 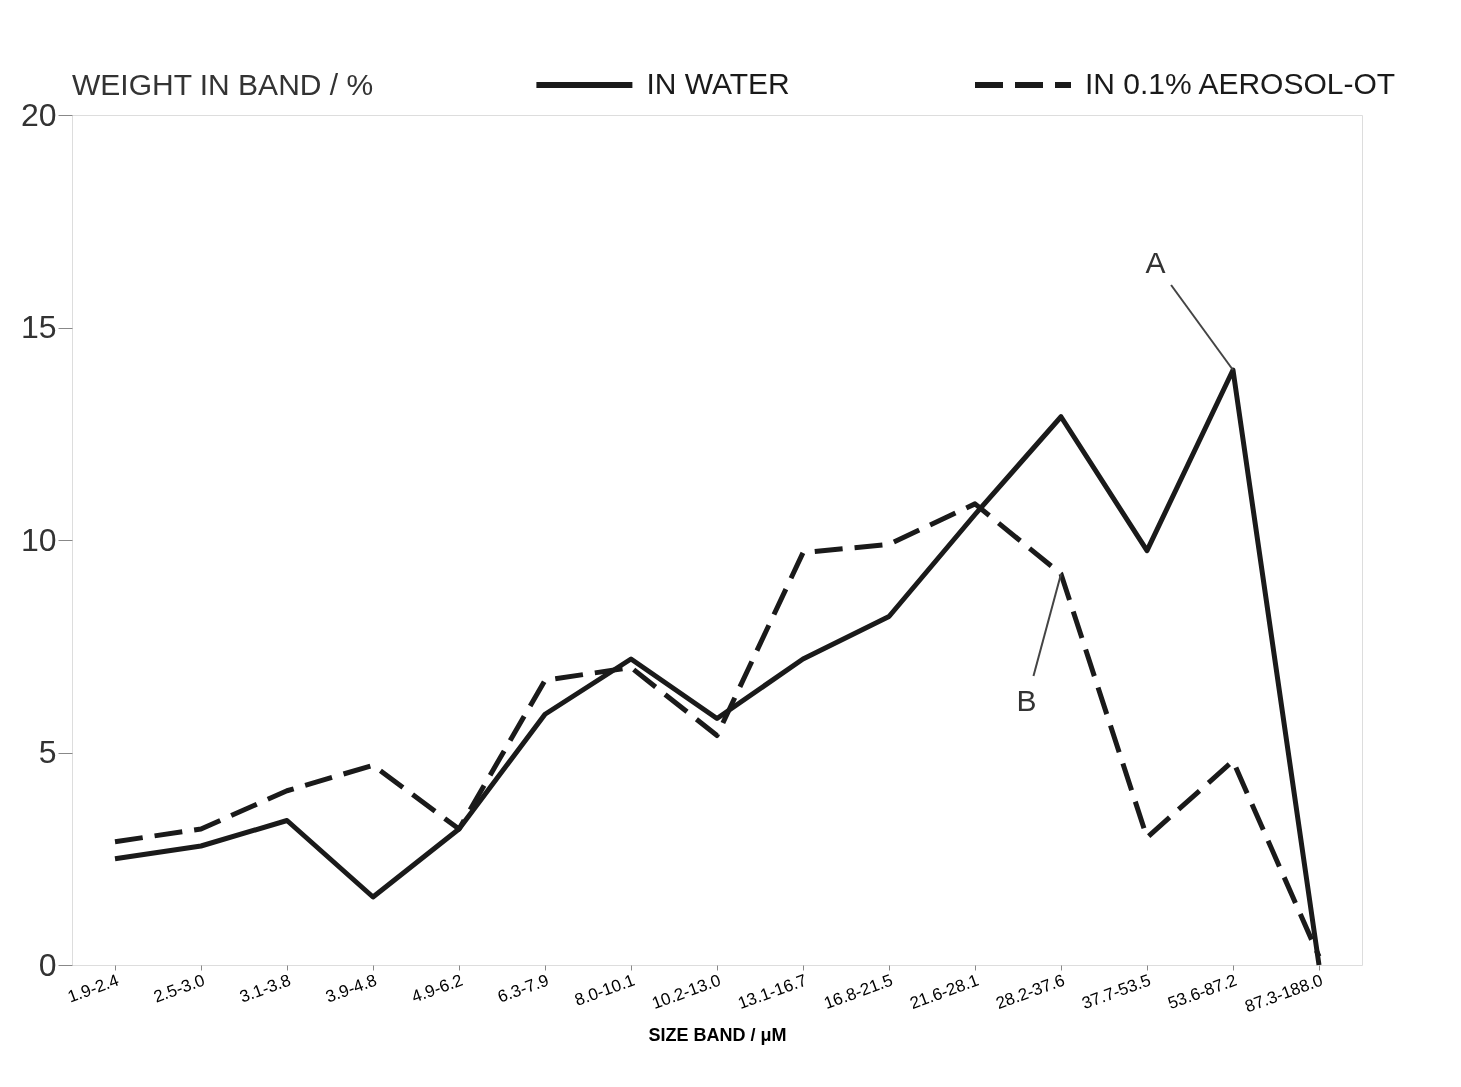 What do you see at coordinates (223, 84) in the screenshot?
I see `y-axis-title: WEIGHT IN BAND / %` at bounding box center [223, 84].